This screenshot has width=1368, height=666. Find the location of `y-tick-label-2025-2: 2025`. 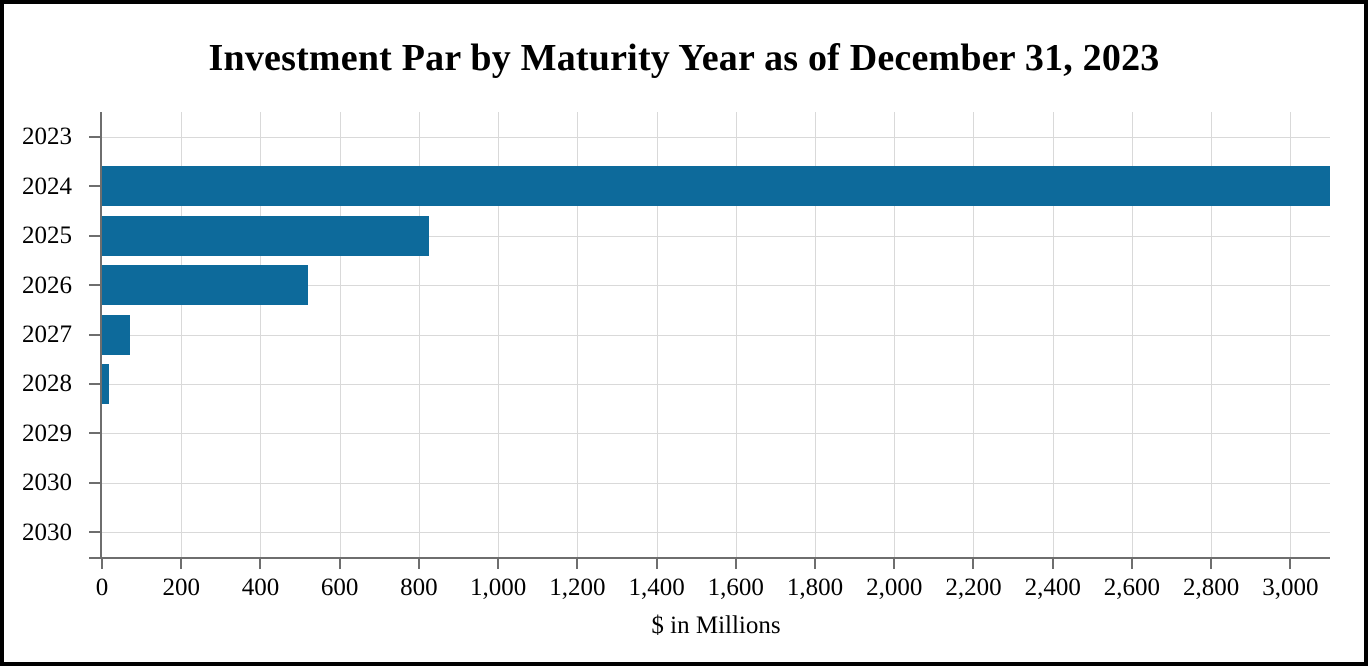

y-tick-label-2025-2: 2025 is located at coordinates (47, 236).